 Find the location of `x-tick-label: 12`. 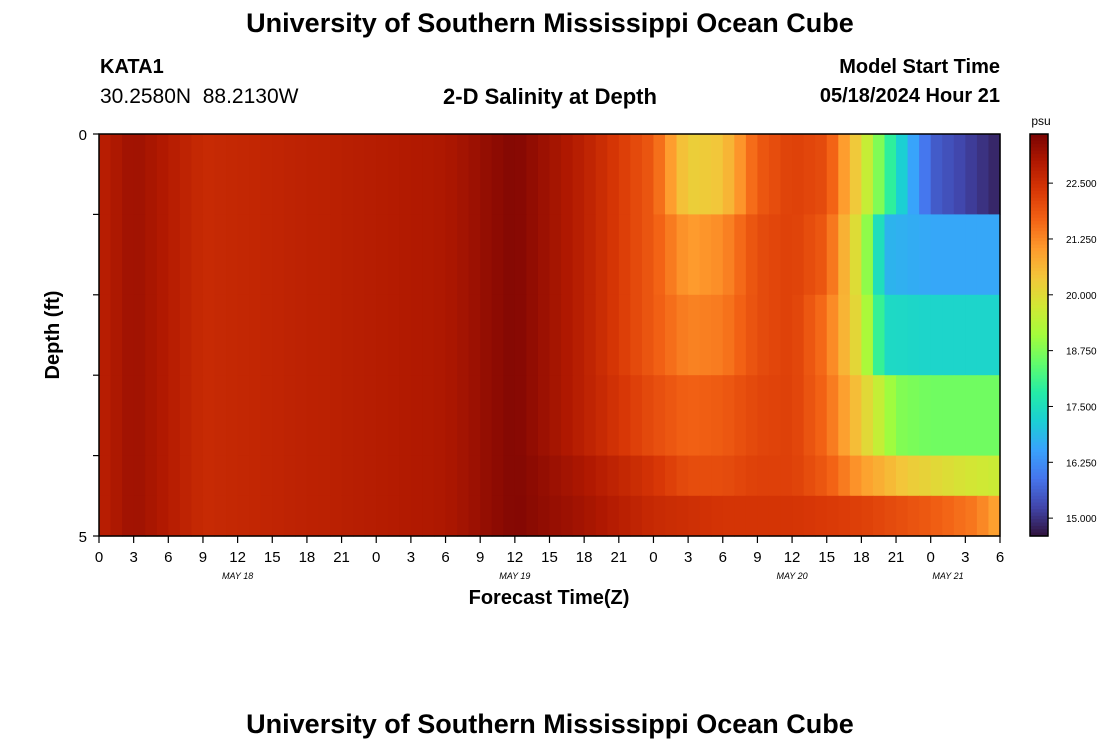

x-tick-label: 12 is located at coordinates (237, 557).